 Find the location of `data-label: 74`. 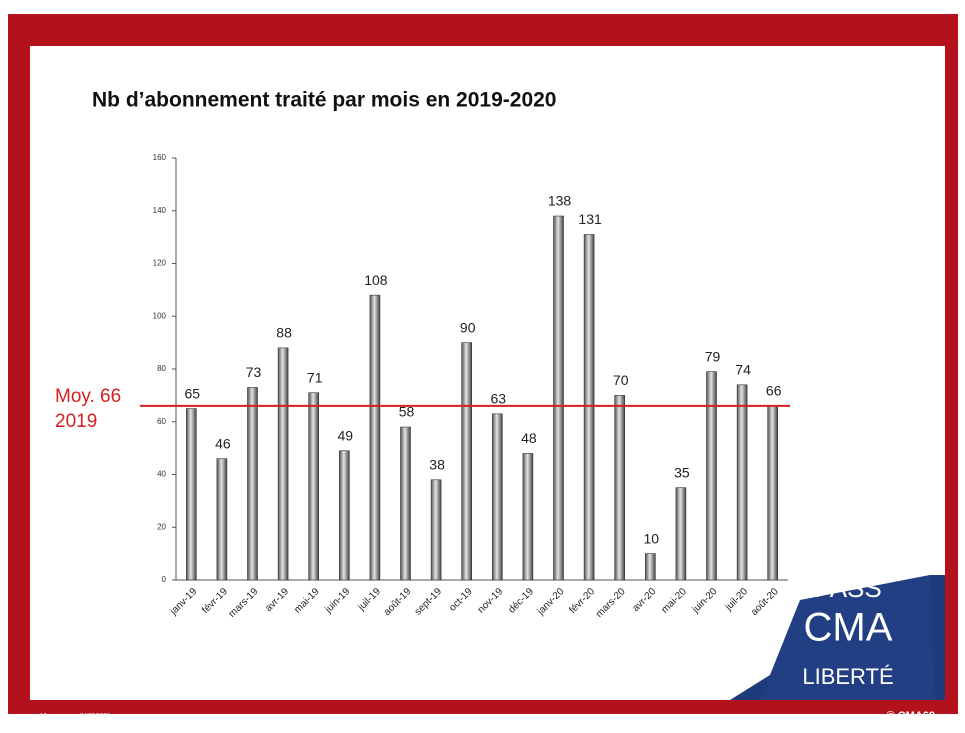

data-label: 74 is located at coordinates (743, 370).